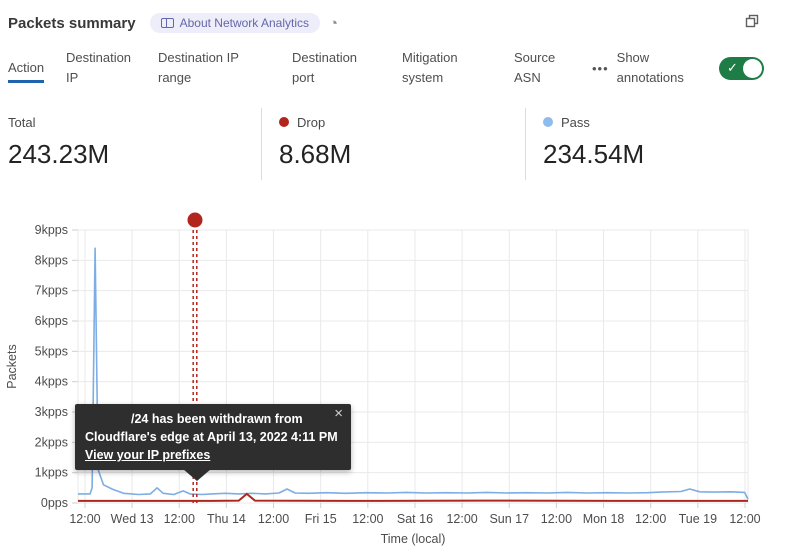 The width and height of the screenshot is (785, 555). What do you see at coordinates (148, 455) in the screenshot?
I see `view-ip-prefixes-link: View your IP prefixes` at bounding box center [148, 455].